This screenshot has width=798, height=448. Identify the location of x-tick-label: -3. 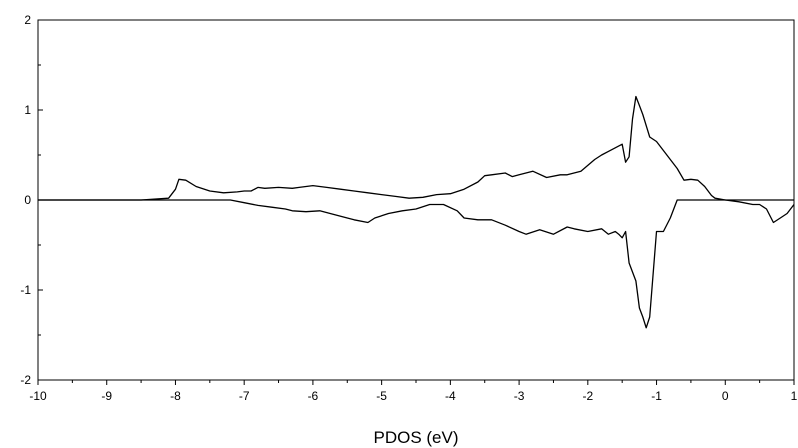
(519, 396).